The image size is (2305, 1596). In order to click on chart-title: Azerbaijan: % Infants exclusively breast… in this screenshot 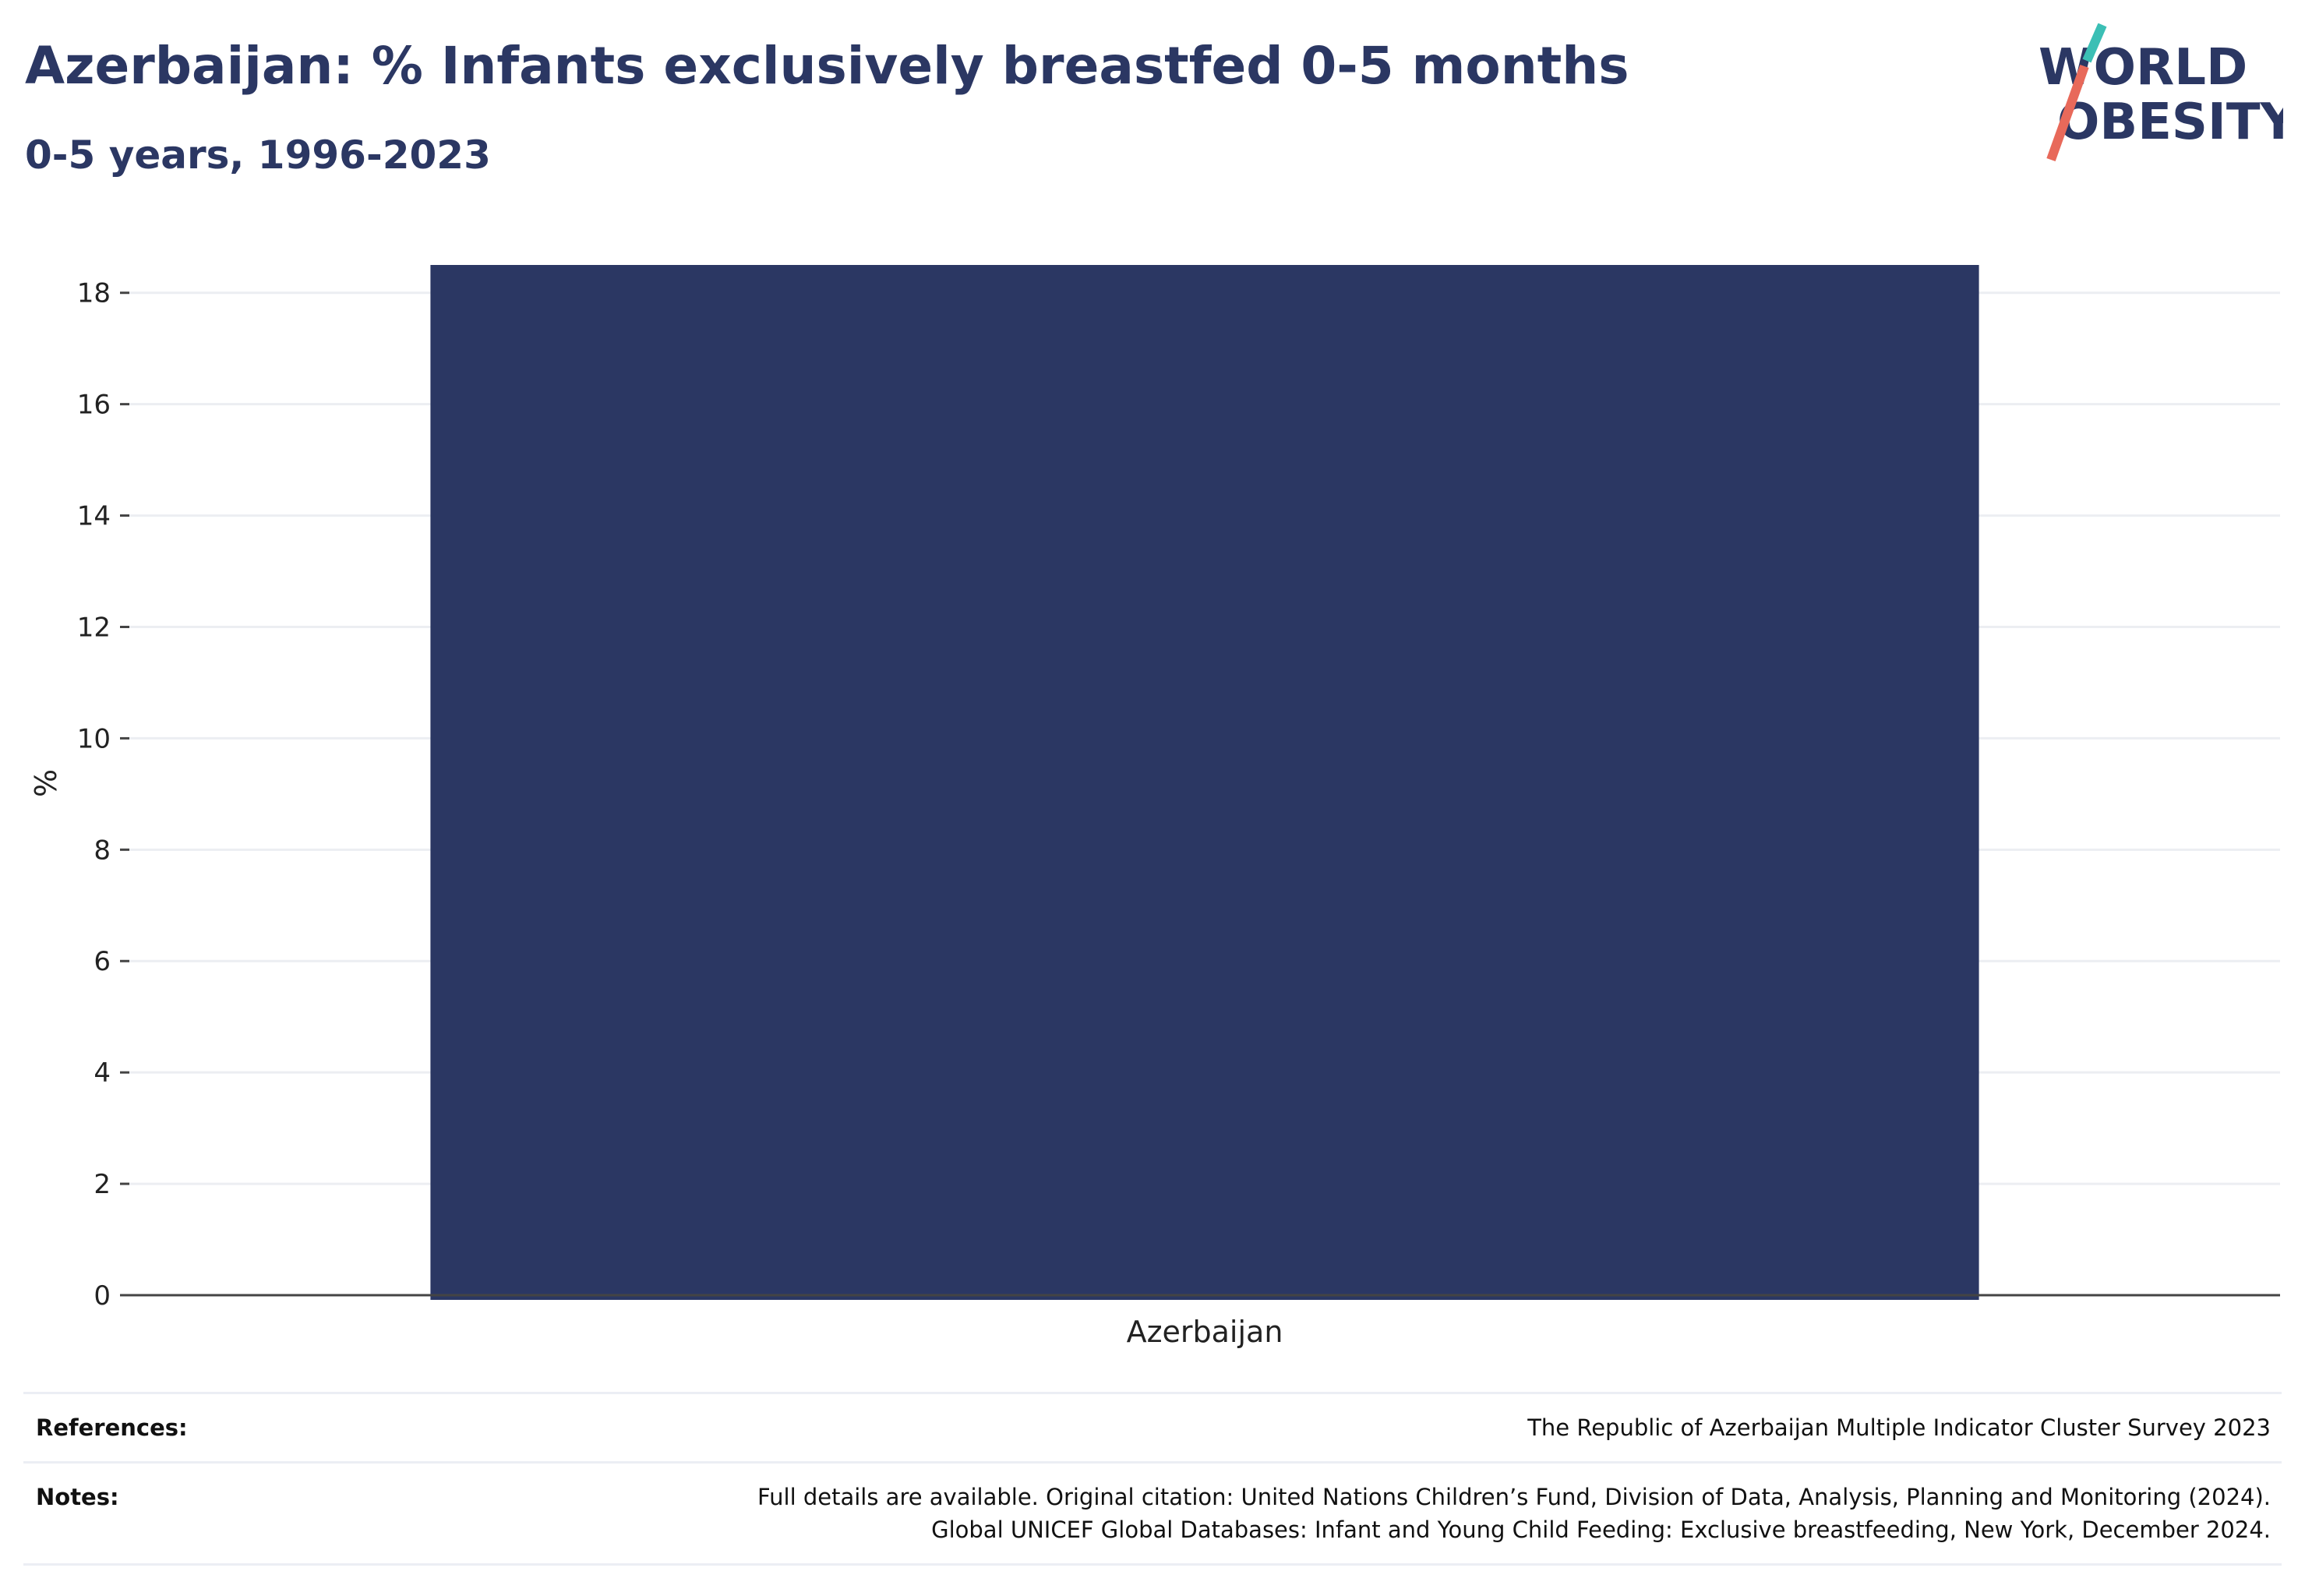, I will do `click(827, 66)`.